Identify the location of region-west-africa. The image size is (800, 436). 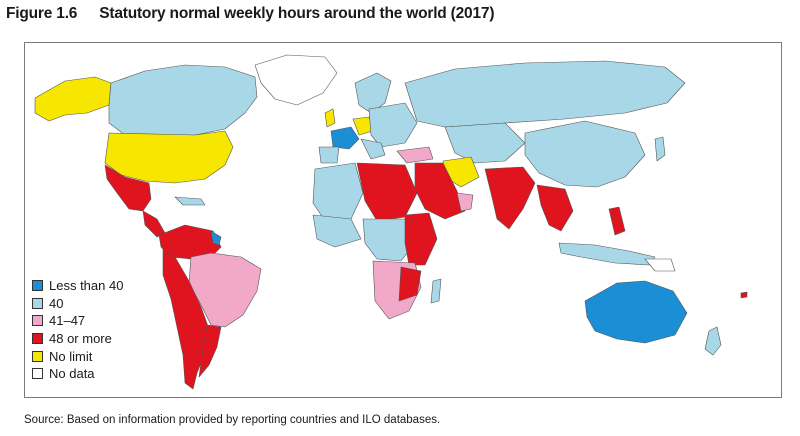
(337, 231).